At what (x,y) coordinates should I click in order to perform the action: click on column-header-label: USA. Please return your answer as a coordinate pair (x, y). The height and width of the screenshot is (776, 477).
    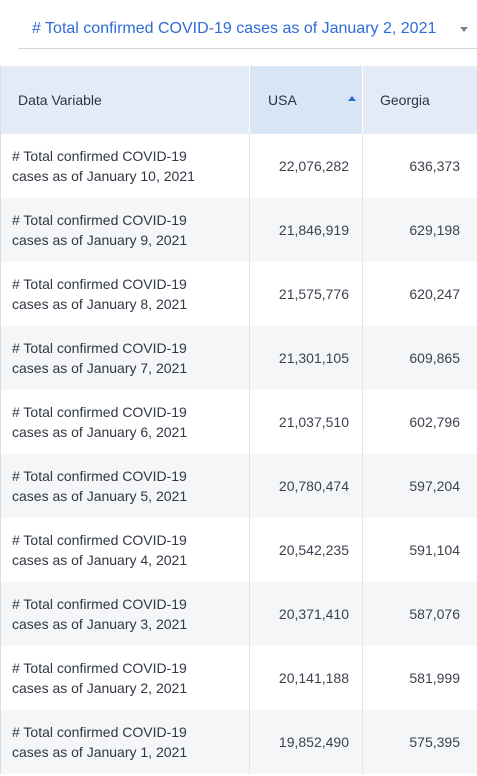
    Looking at the image, I should click on (282, 100).